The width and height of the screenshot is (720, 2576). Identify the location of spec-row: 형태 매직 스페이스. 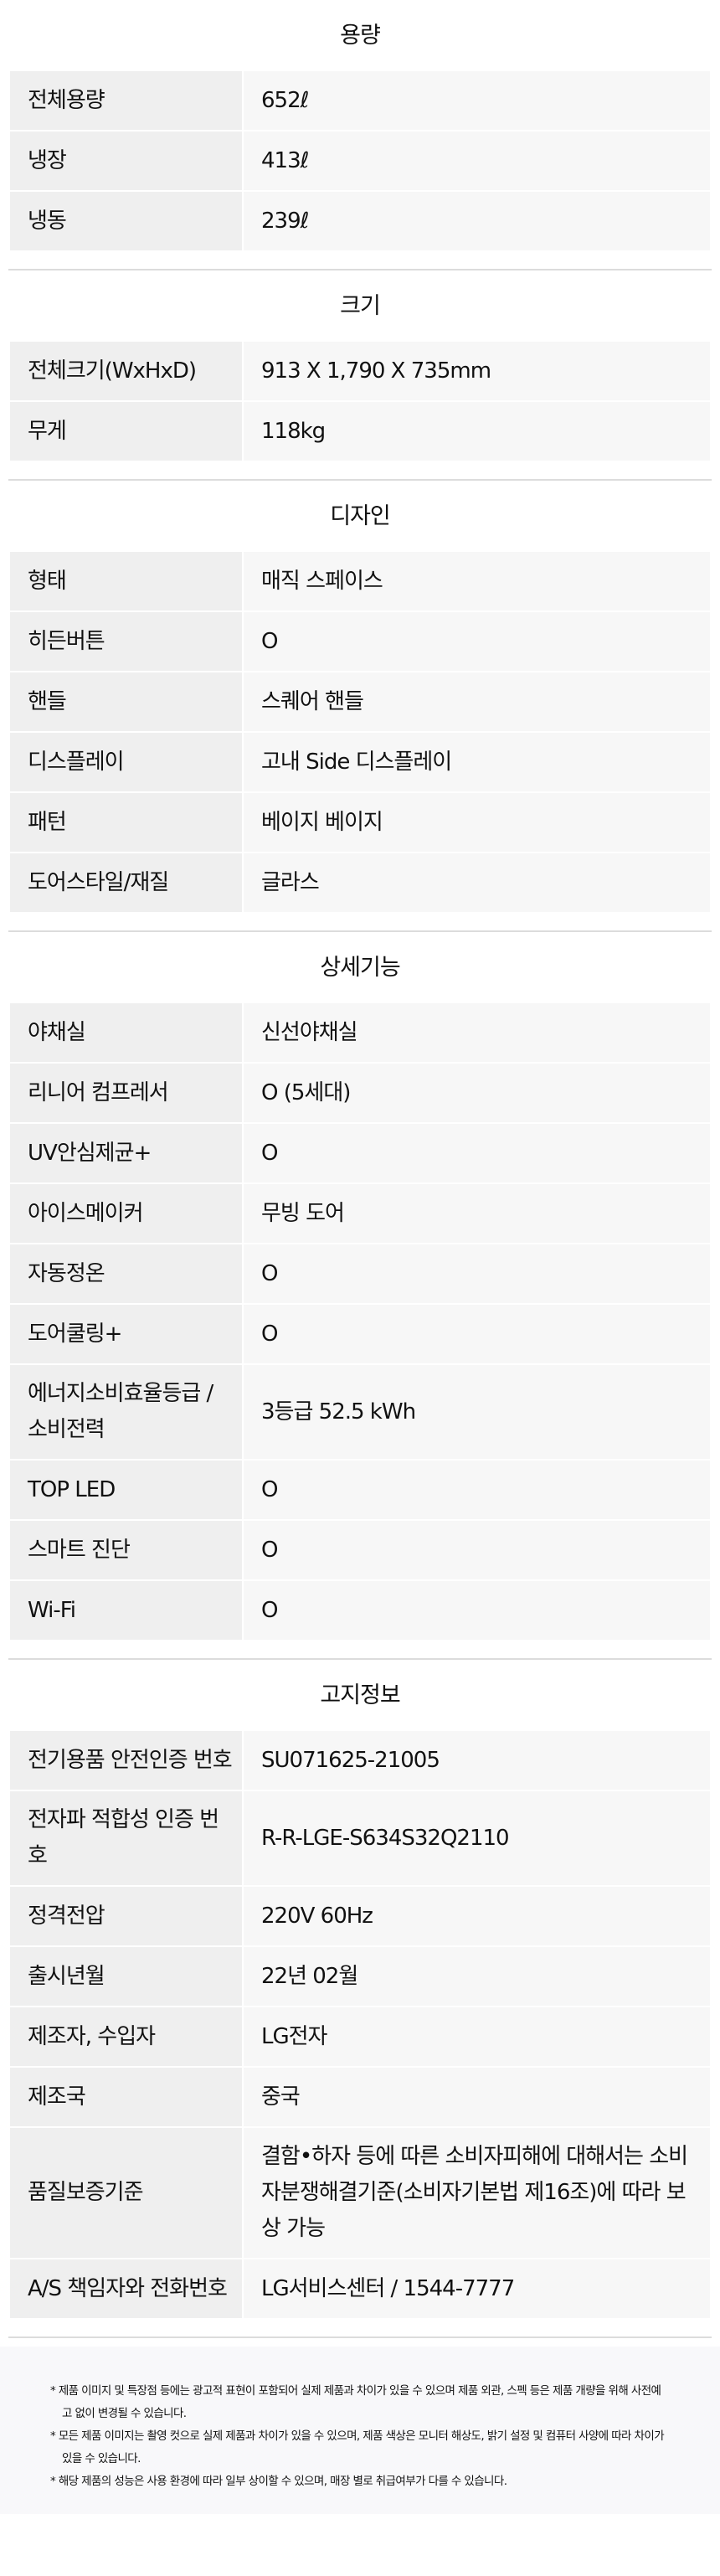
(360, 581).